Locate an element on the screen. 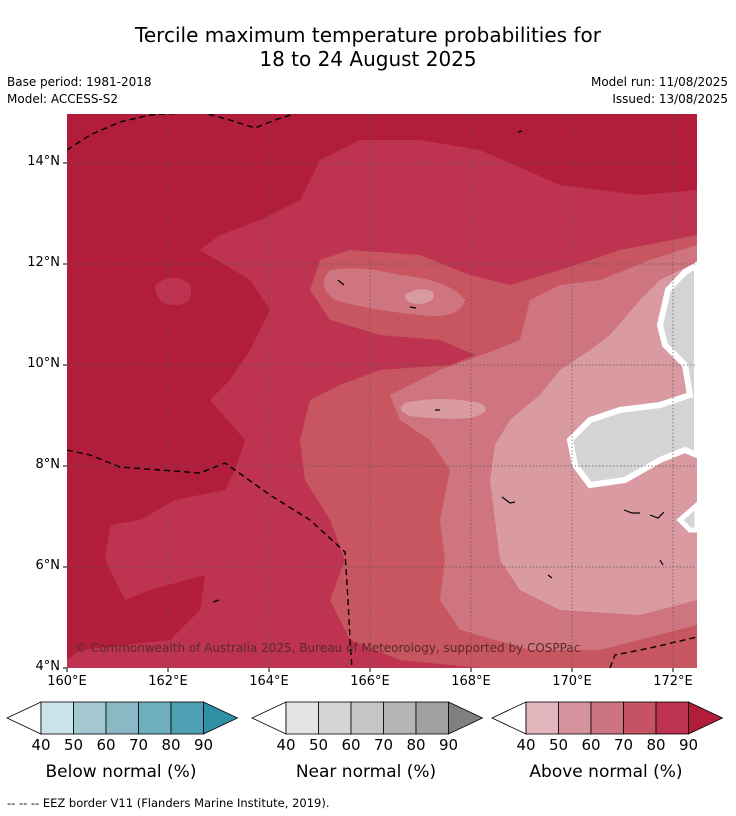  colorbar-above is located at coordinates (607, 718).